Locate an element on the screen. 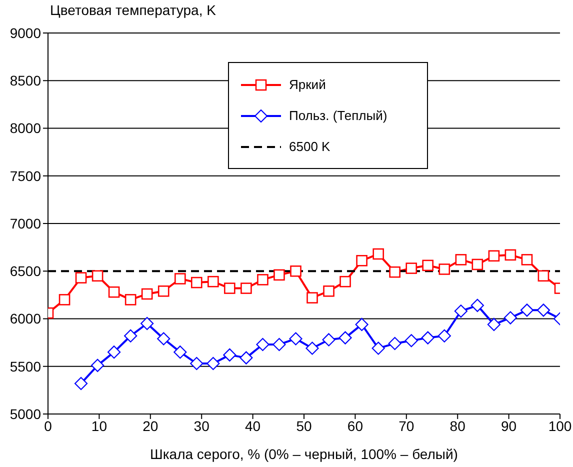 Image resolution: width=573 pixels, height=467 pixels. y-tick-label: 8000 is located at coordinates (26, 128).